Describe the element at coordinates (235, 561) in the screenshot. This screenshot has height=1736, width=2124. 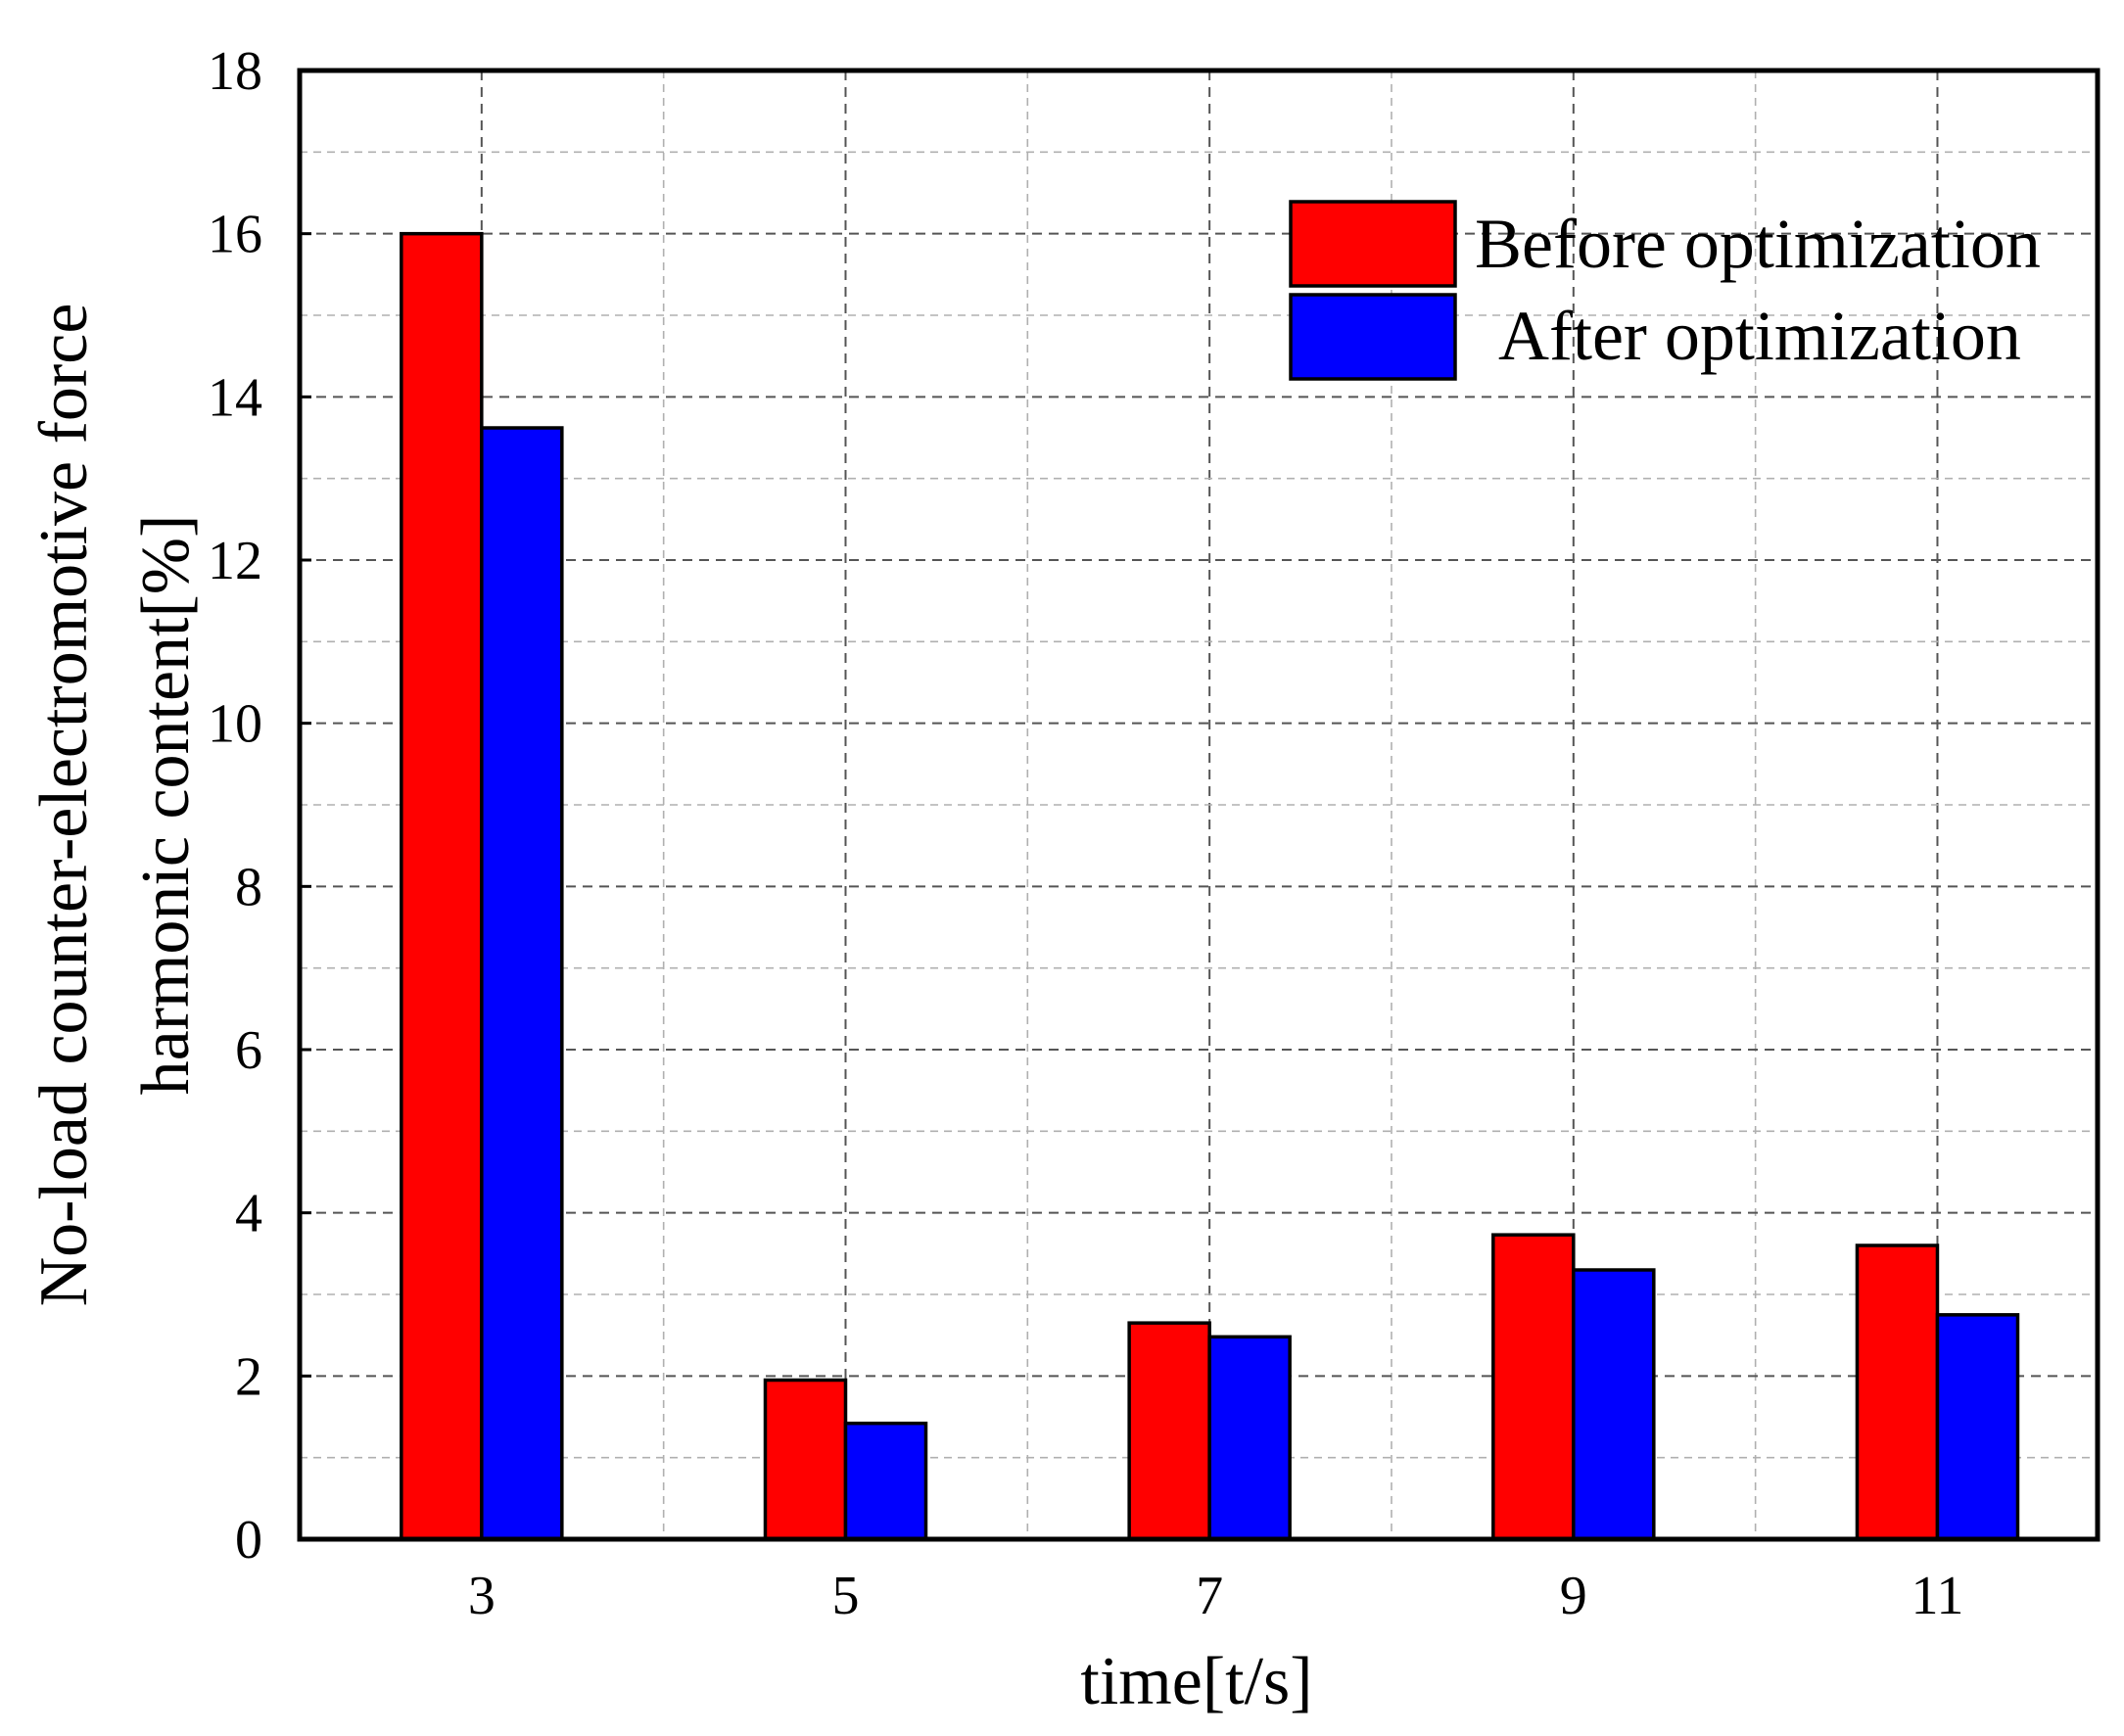
I see `y-tick-label: 12` at that location.